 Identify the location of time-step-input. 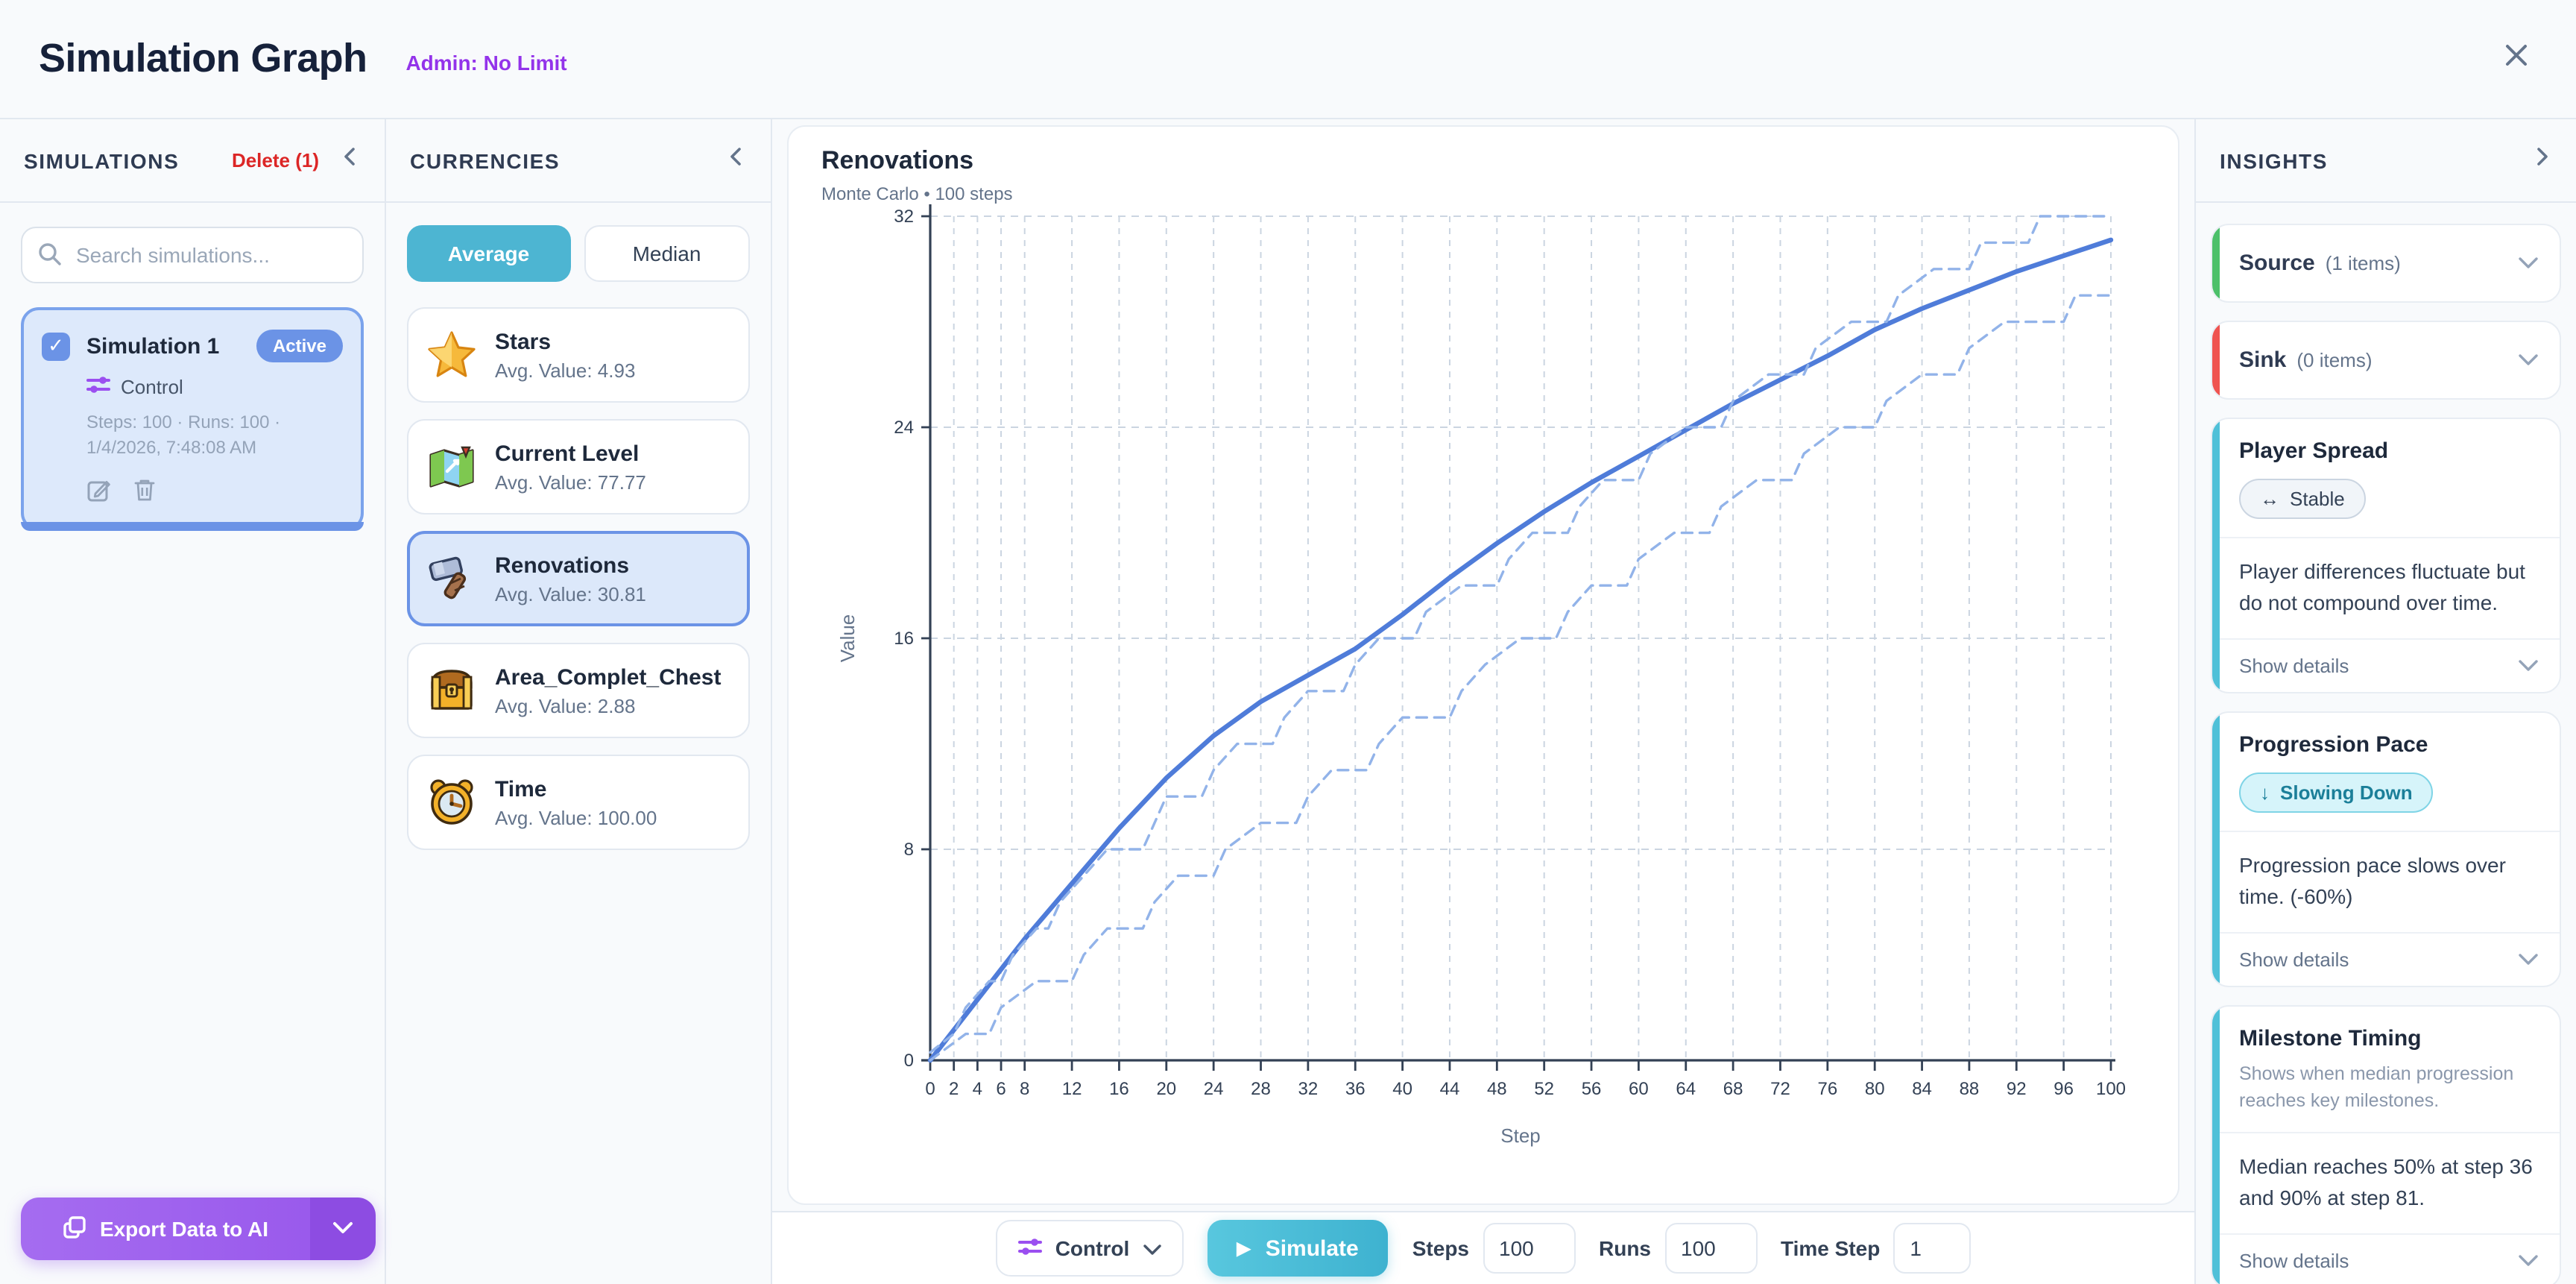
(1932, 1249).